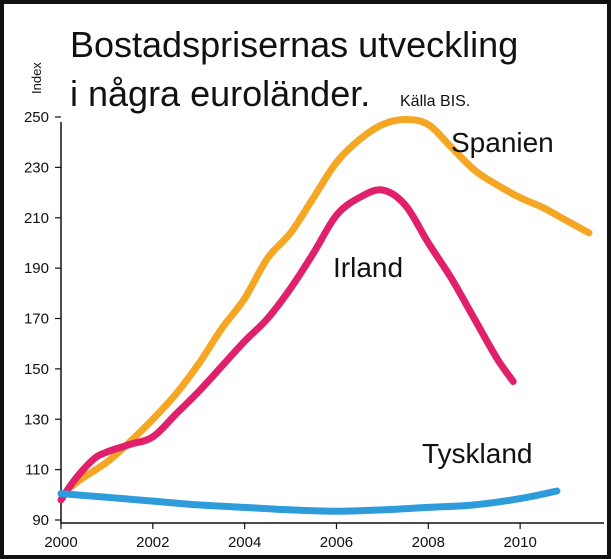 Image resolution: width=611 pixels, height=559 pixels. Describe the element at coordinates (368, 267) in the screenshot. I see `series-label-irland: Irland` at that location.